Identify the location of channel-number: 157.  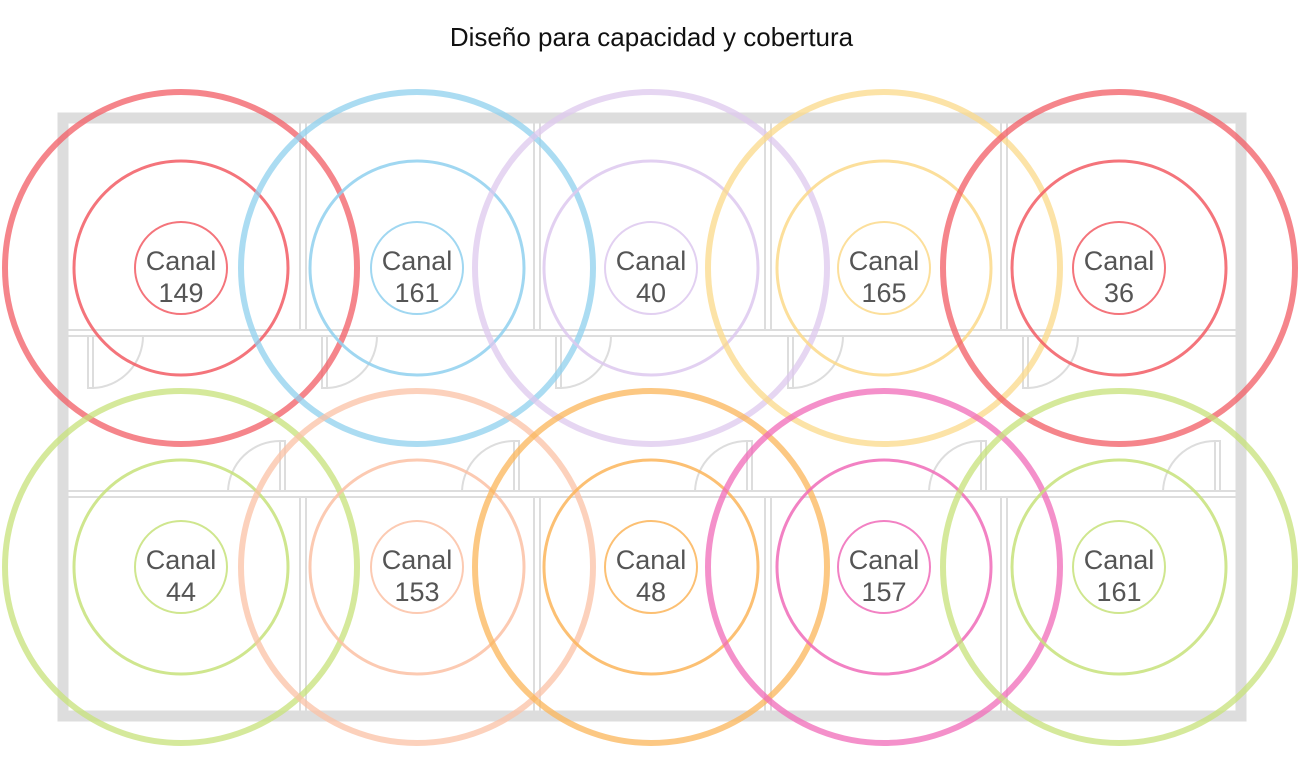
(883, 592).